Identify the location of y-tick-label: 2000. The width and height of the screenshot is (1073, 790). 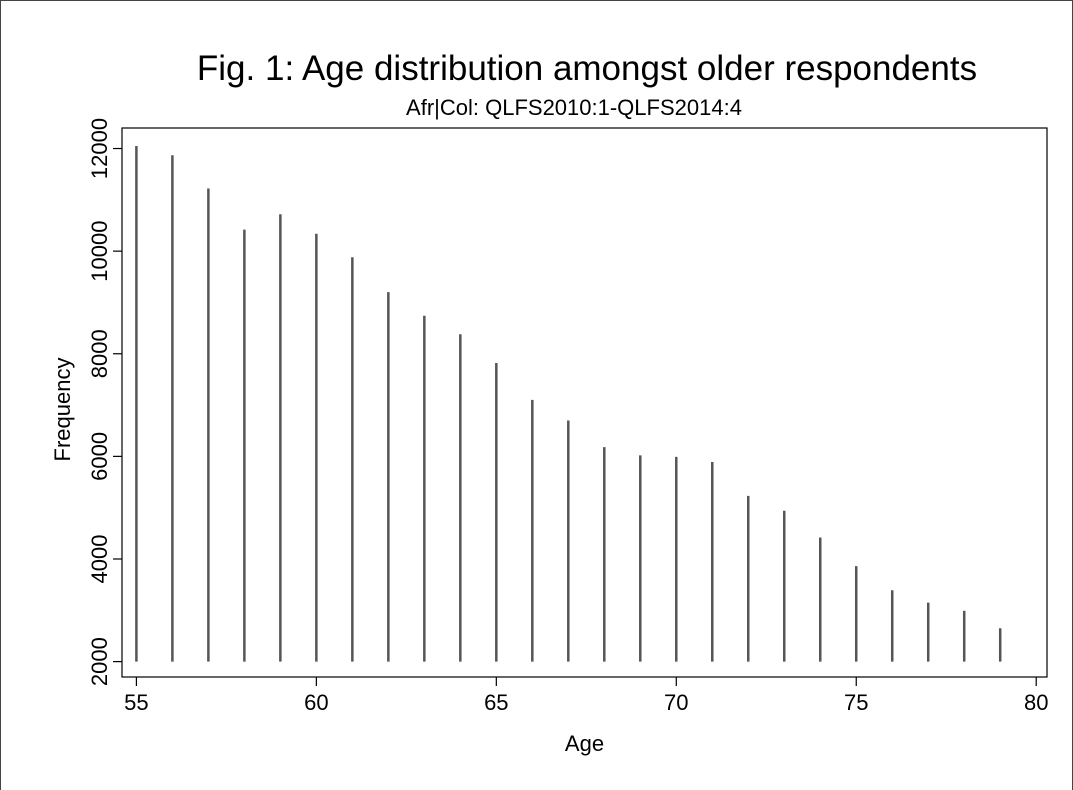
(99, 661).